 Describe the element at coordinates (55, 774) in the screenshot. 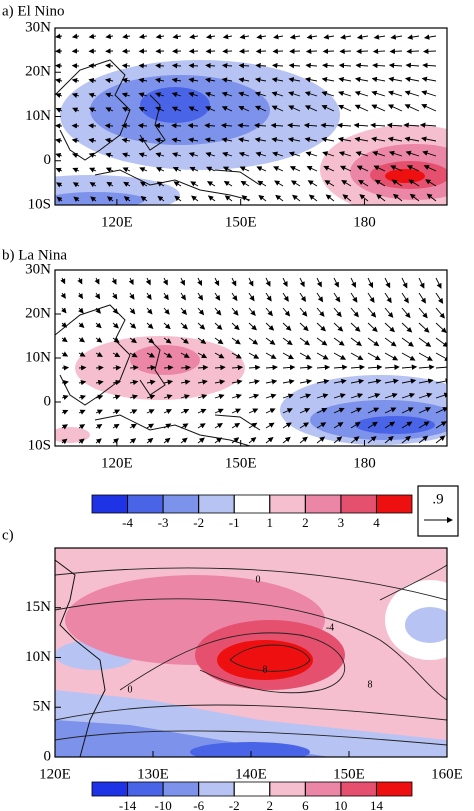

I see `x-tick-label: 120E` at that location.